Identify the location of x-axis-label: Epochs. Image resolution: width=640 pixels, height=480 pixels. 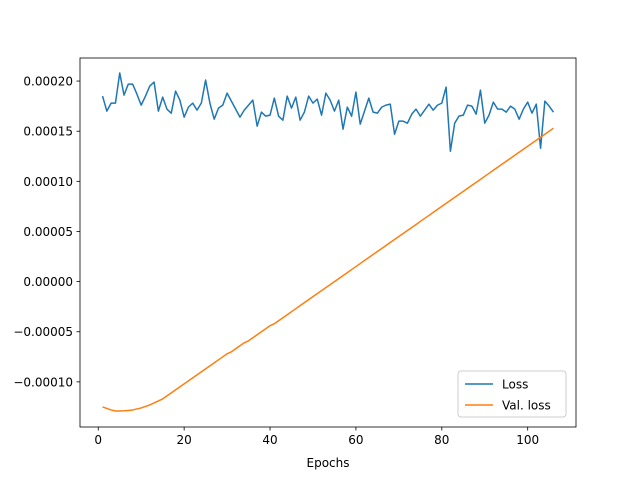
(328, 463).